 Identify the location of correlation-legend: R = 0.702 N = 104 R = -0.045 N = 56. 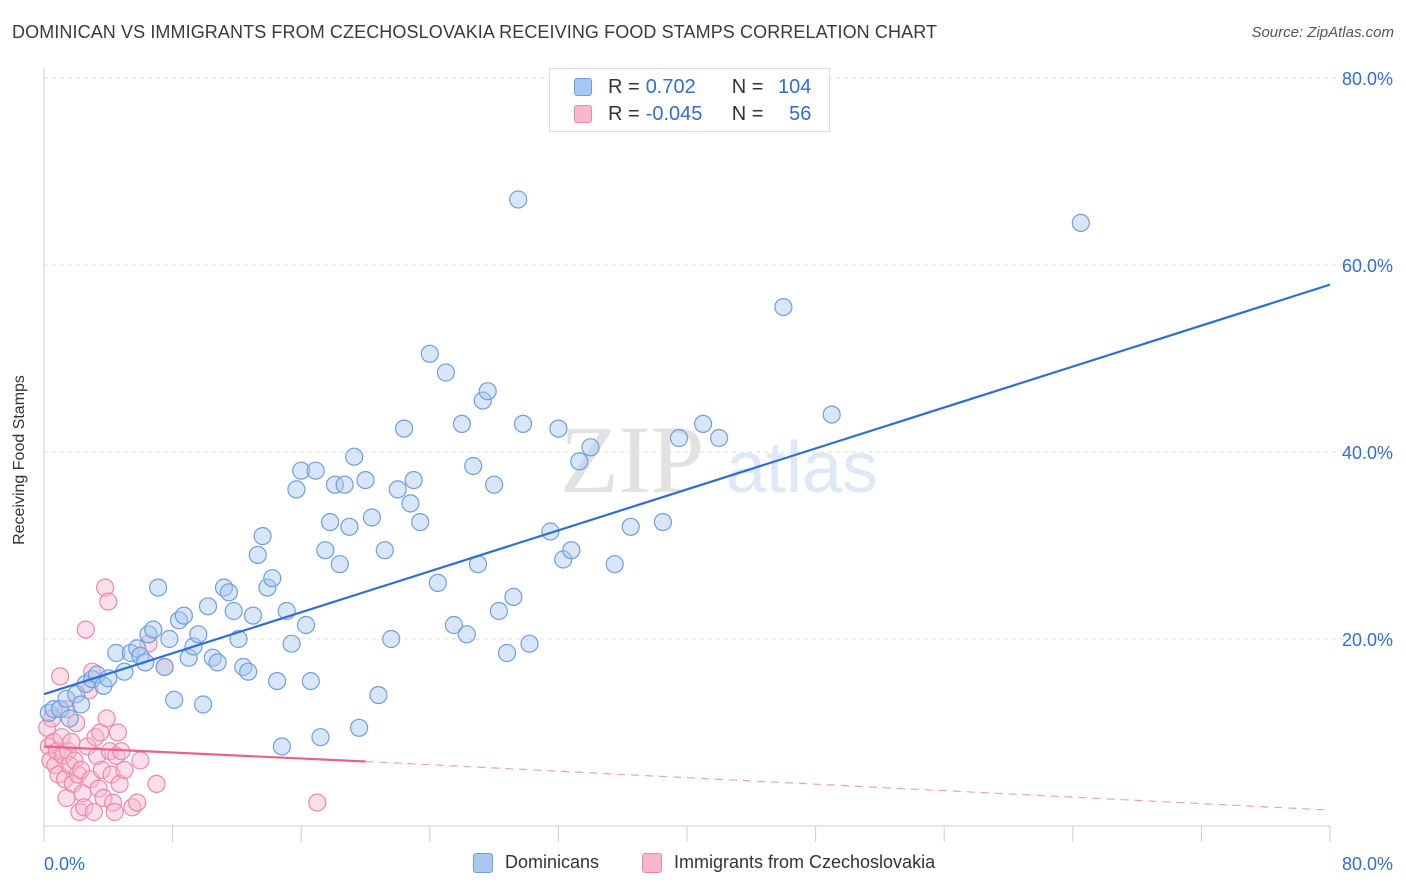
(689, 100).